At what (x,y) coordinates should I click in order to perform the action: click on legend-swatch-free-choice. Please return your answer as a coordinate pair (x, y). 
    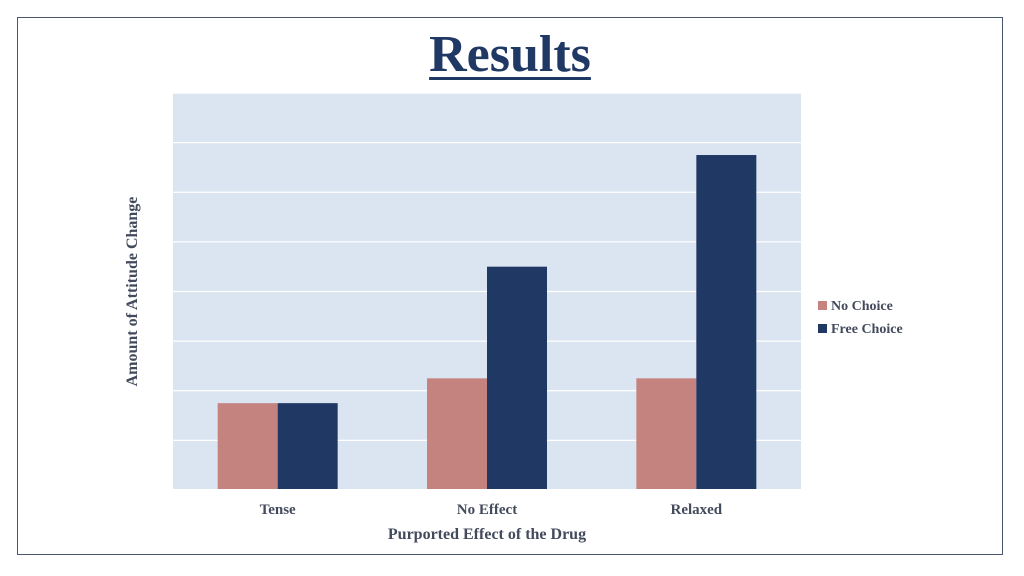
    Looking at the image, I should click on (822, 328).